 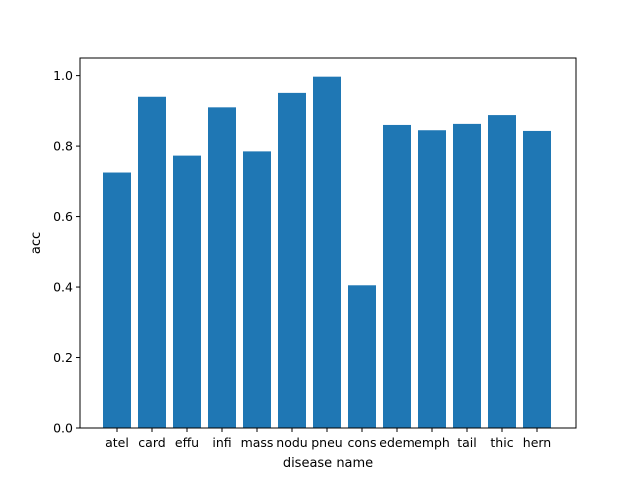 I want to click on x-tick-label: thic, so click(x=501, y=442).